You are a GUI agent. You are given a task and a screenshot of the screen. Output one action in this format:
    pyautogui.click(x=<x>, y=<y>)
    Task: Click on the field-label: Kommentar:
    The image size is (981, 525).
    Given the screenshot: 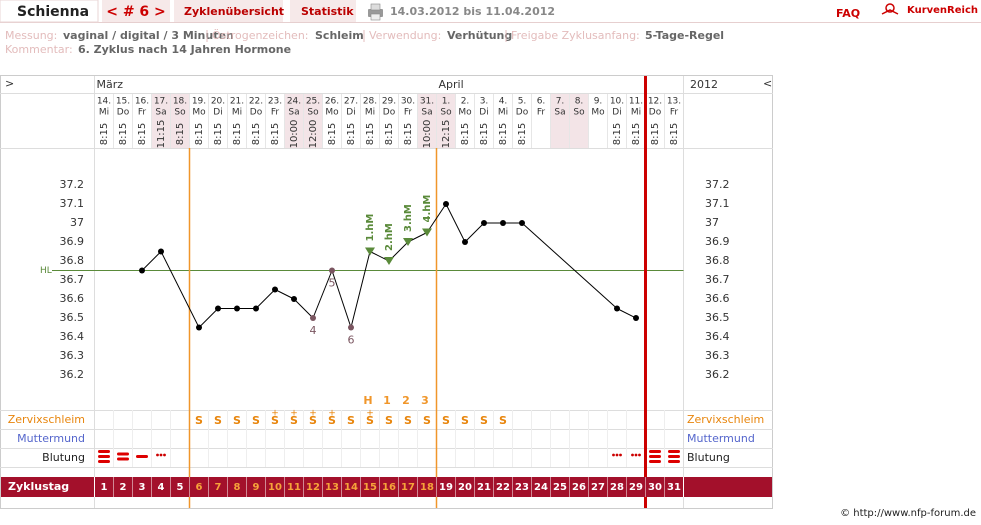 What is the action you would take?
    pyautogui.click(x=39, y=49)
    